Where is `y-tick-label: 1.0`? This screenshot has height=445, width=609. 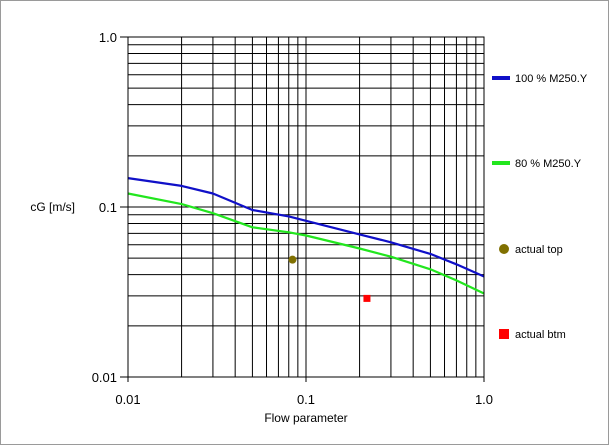
y-tick-label: 1.0 is located at coordinates (108, 37).